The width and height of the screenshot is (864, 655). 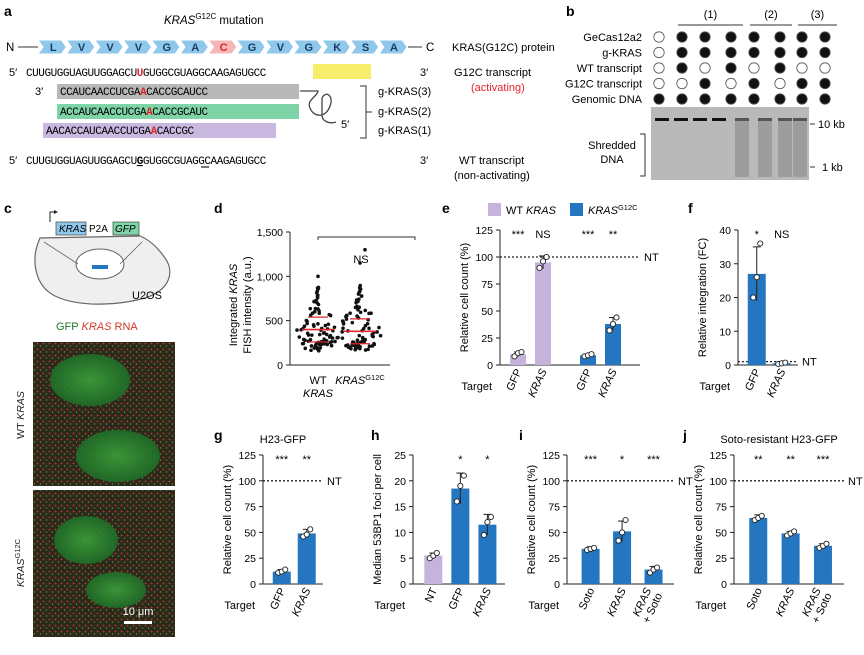 I want to click on construct-kras-box, so click(x=71, y=228).